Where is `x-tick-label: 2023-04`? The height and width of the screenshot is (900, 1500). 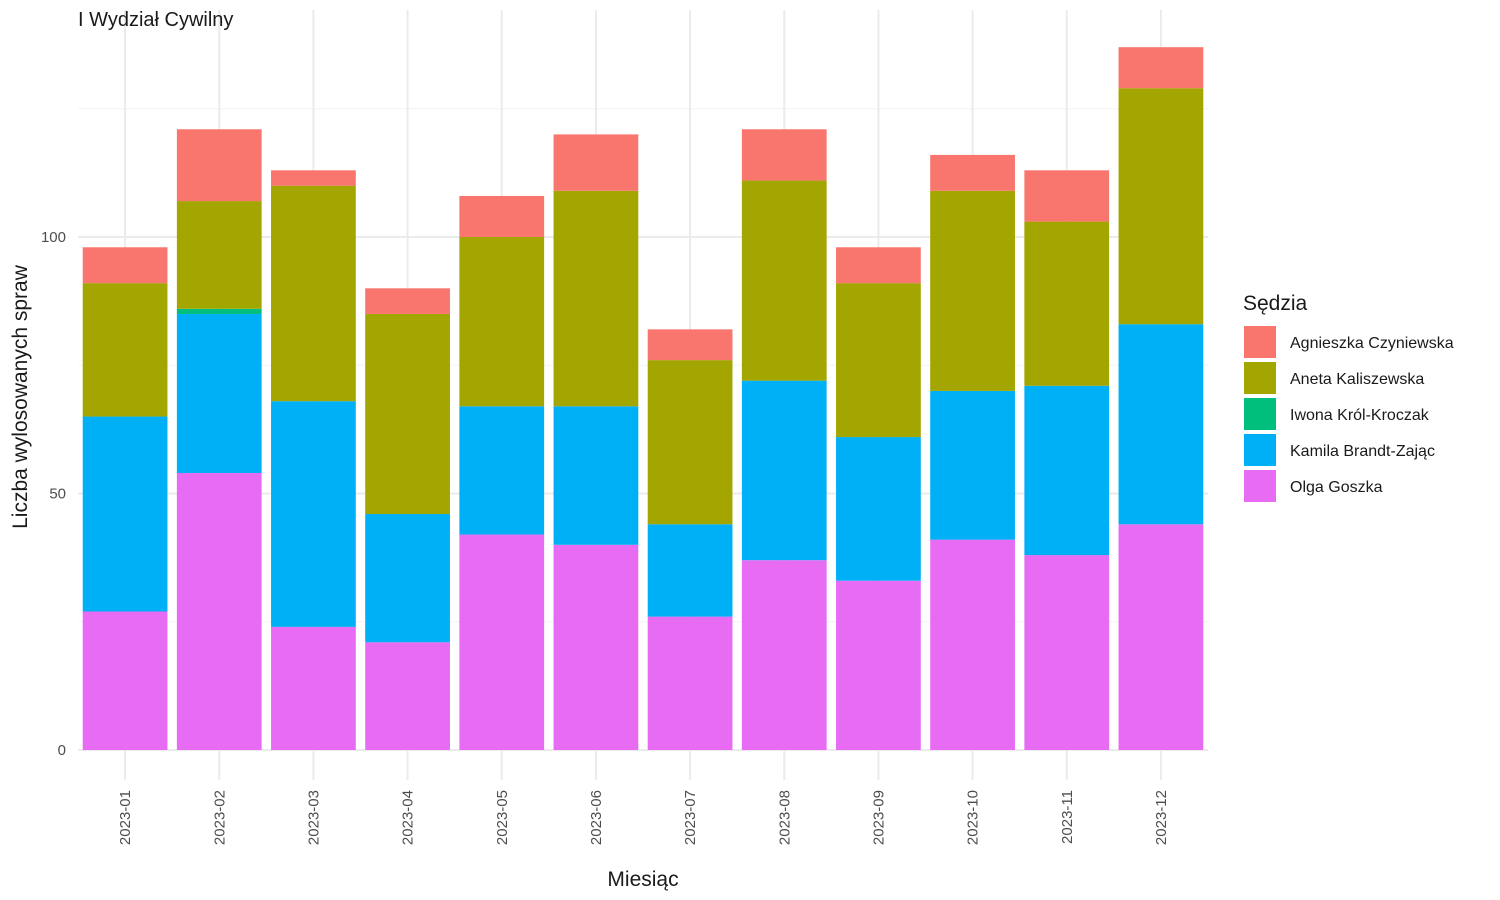 x-tick-label: 2023-04 is located at coordinates (408, 817).